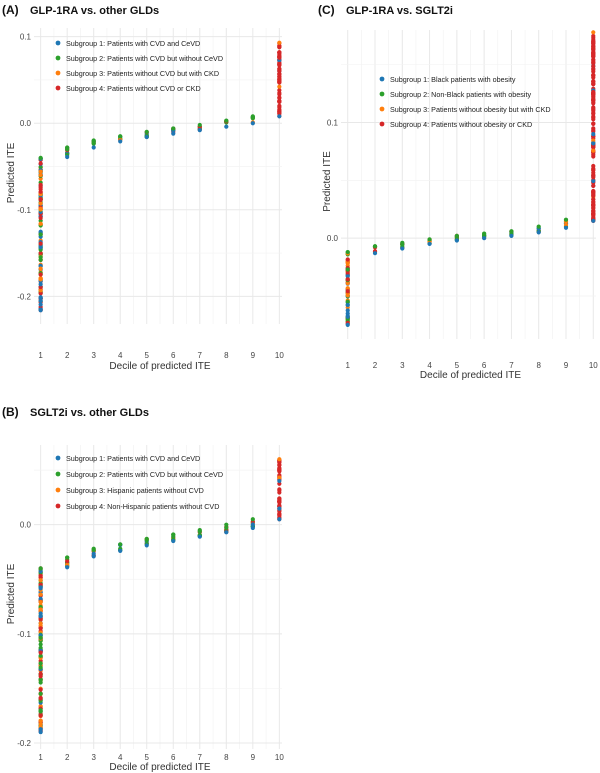  Describe the element at coordinates (333, 123) in the screenshot. I see `y-tick-label: 0.1` at that location.